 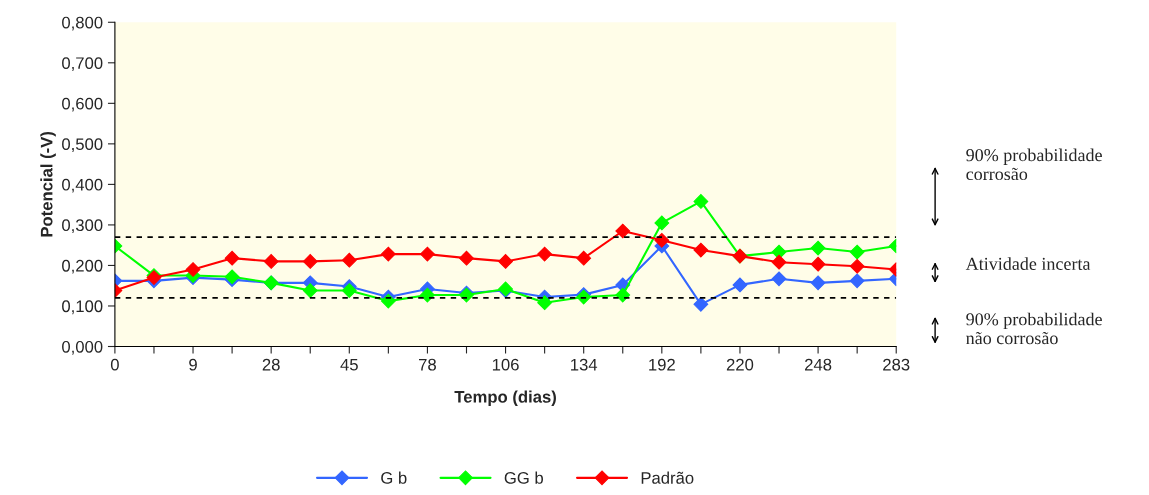 What do you see at coordinates (82, 185) in the screenshot?
I see `y-tick-label: 0,400` at bounding box center [82, 185].